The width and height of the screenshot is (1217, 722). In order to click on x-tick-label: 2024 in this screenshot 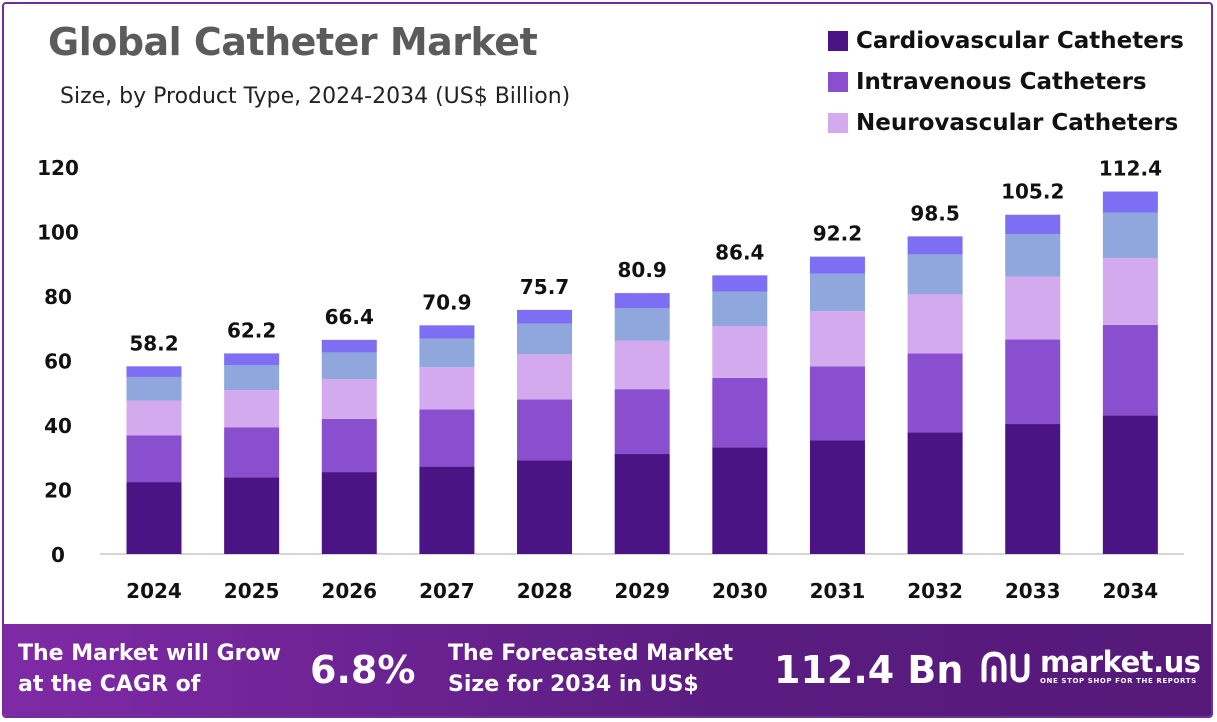, I will do `click(154, 591)`.